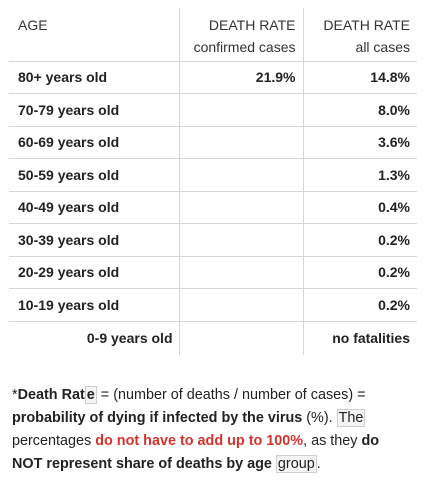 The height and width of the screenshot is (480, 426). I want to click on table-row: 70-79 years old 8.0%, so click(213, 110).